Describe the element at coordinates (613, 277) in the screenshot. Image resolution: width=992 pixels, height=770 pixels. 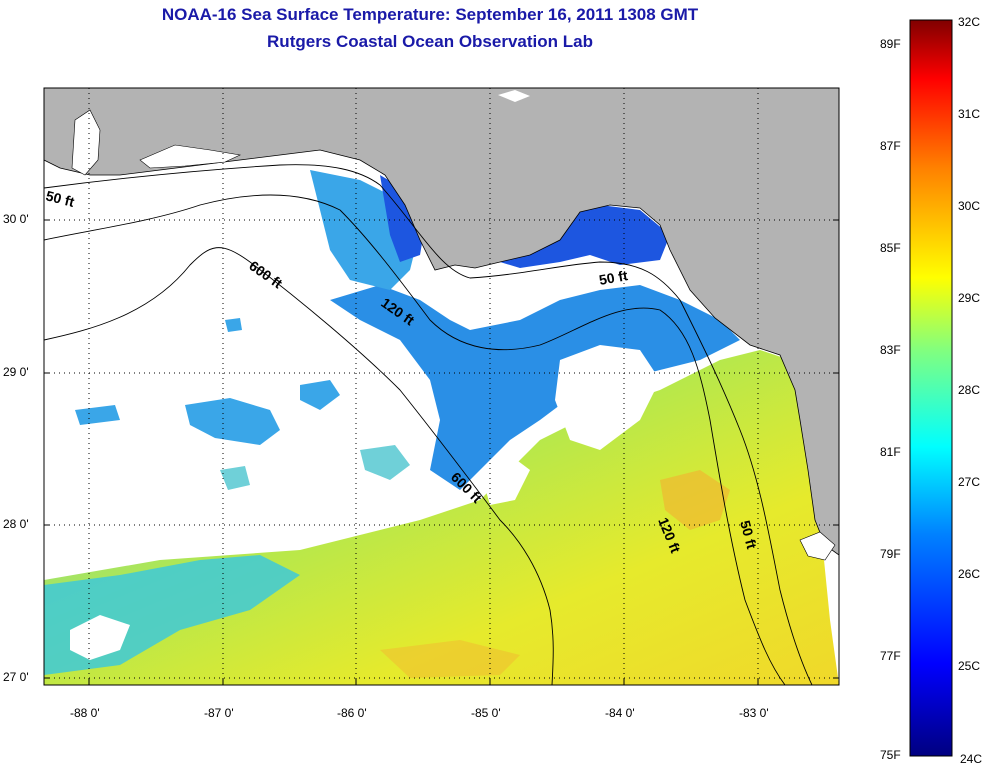
I see `contour-label-50ft-east: 50 ft` at that location.